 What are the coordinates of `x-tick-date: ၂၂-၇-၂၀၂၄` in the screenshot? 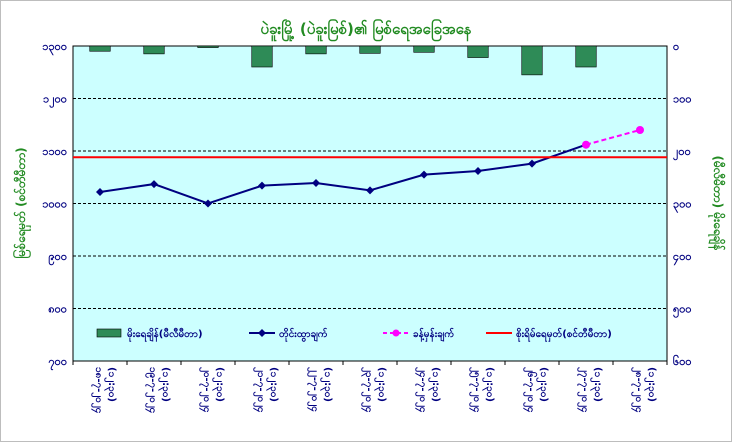 It's located at (313, 389).